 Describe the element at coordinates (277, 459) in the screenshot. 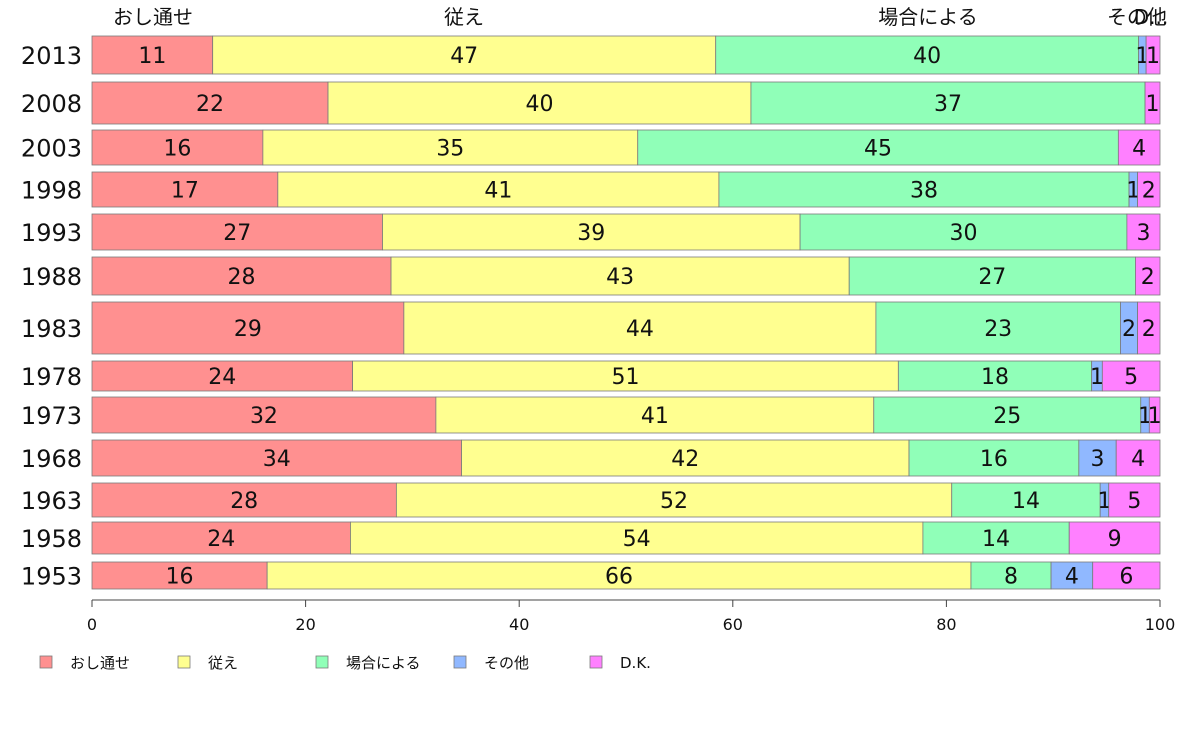

I see `segment-value-label: 34` at that location.